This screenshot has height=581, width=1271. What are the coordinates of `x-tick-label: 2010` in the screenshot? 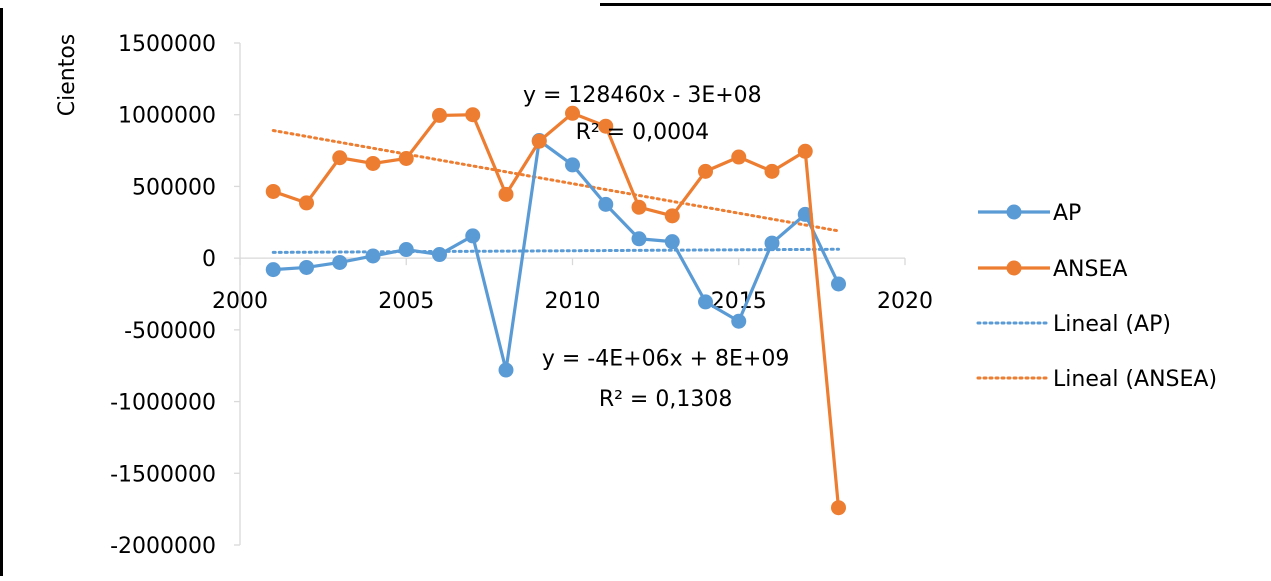 It's located at (573, 301).